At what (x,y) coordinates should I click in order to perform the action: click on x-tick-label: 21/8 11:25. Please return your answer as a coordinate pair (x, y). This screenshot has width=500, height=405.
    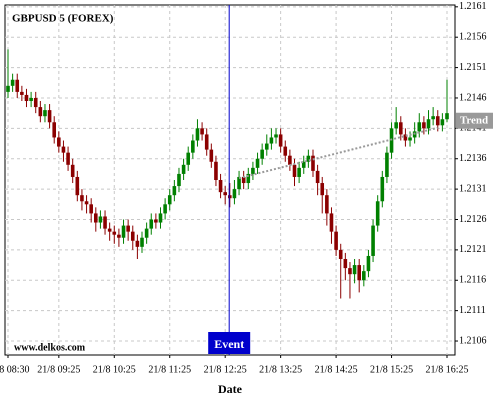
    Looking at the image, I should click on (169, 369).